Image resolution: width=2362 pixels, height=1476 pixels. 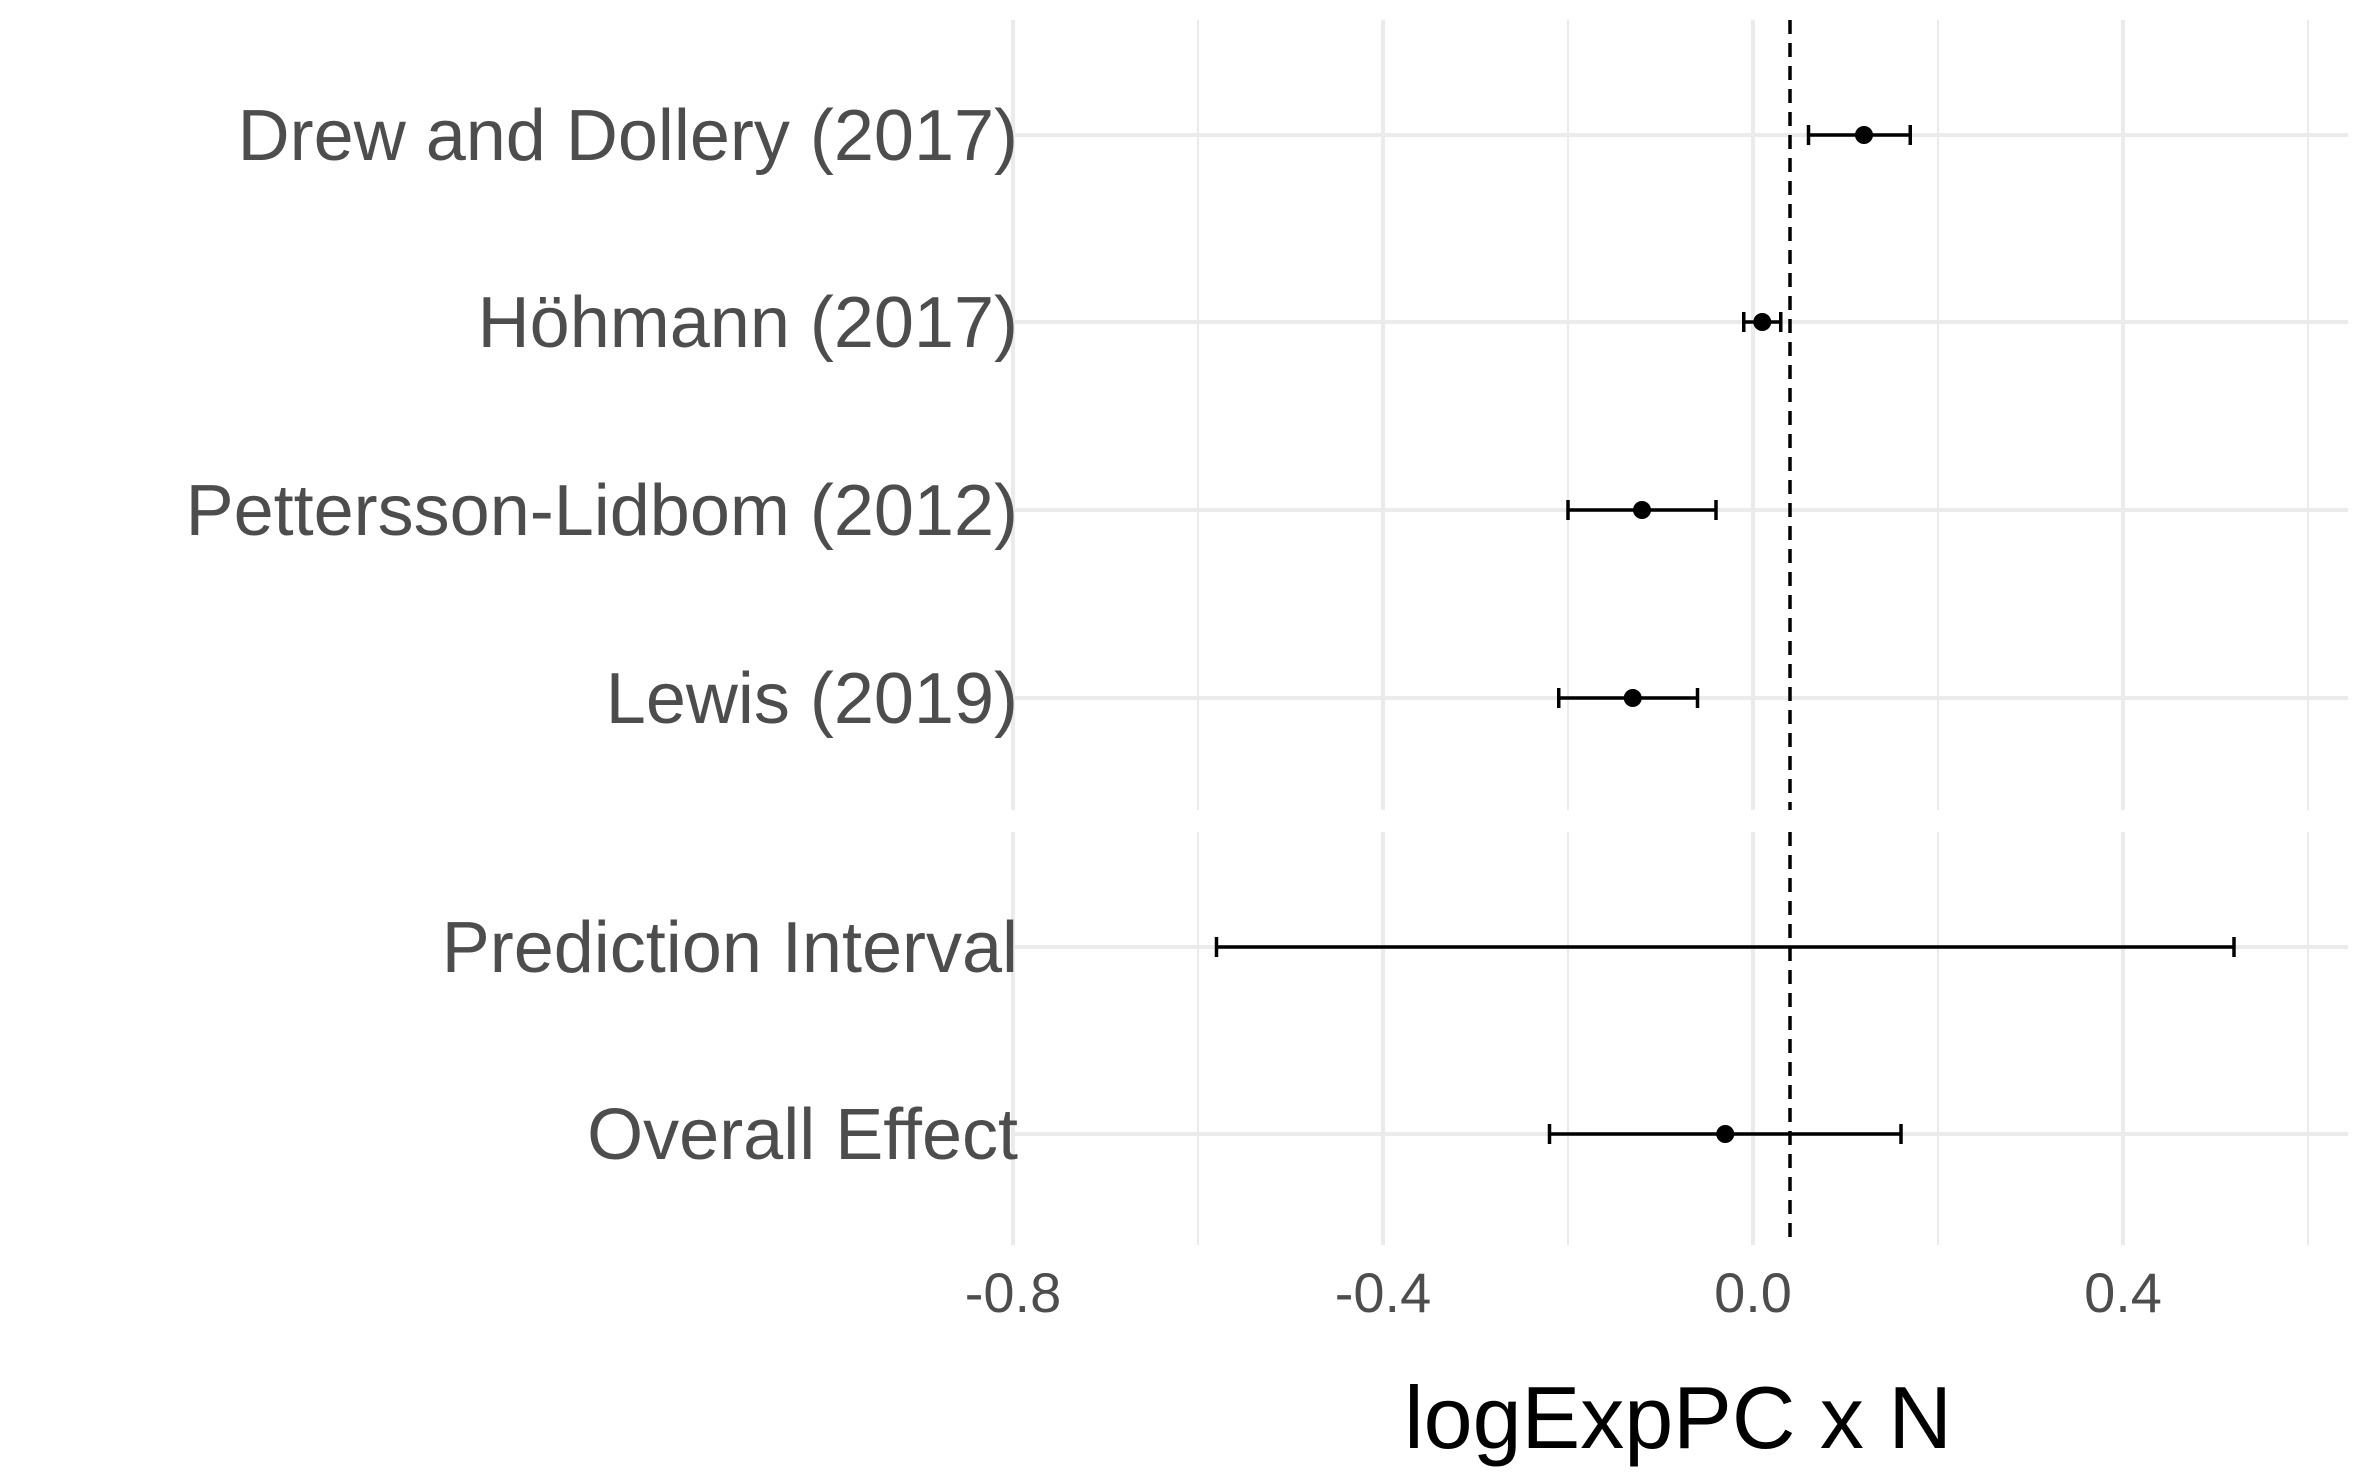 What do you see at coordinates (812, 699) in the screenshot?
I see `study-label-0-3: Lewis (2019)` at bounding box center [812, 699].